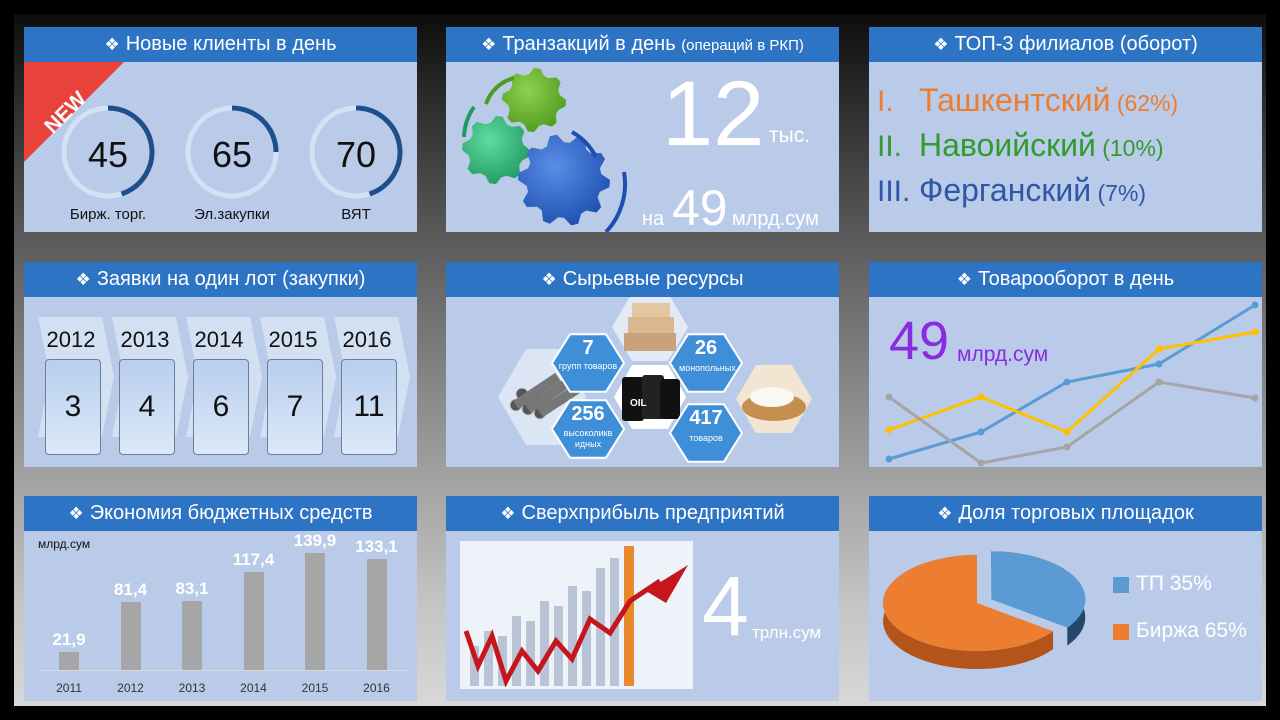 The height and width of the screenshot is (720, 1280). Describe the element at coordinates (1005, 190) in the screenshot. I see `branch-name: Ферганский` at that location.